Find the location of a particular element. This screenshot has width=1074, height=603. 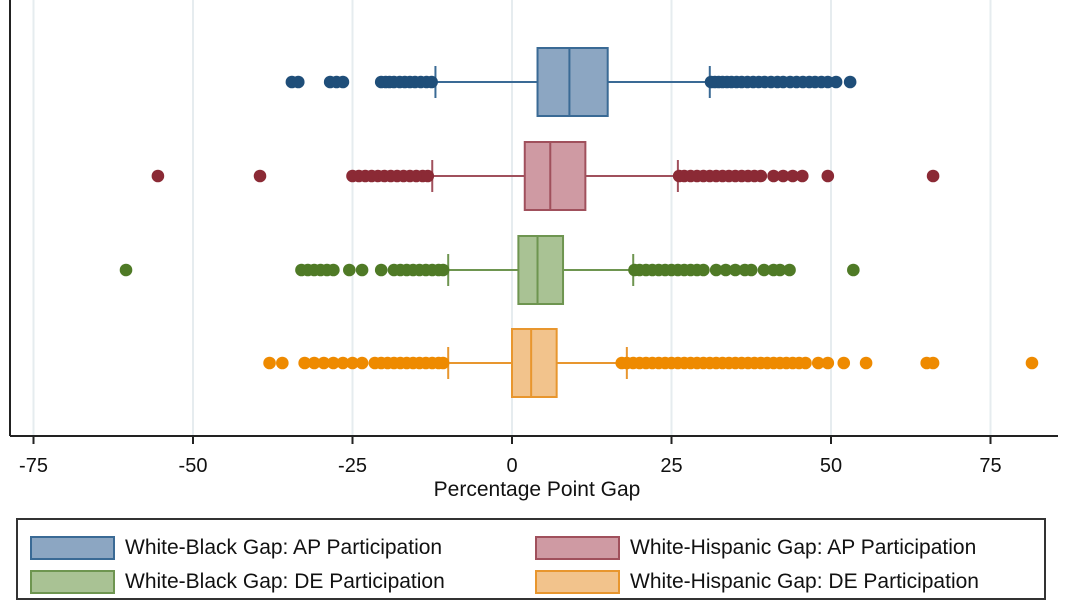

x-axis-title: Percentage Point Gap is located at coordinates (537, 489).